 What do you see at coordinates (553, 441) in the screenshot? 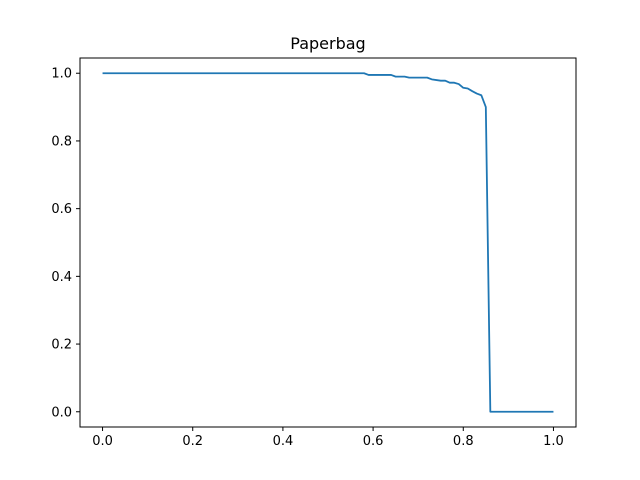
I see `x-tick-label: 1.0` at bounding box center [553, 441].